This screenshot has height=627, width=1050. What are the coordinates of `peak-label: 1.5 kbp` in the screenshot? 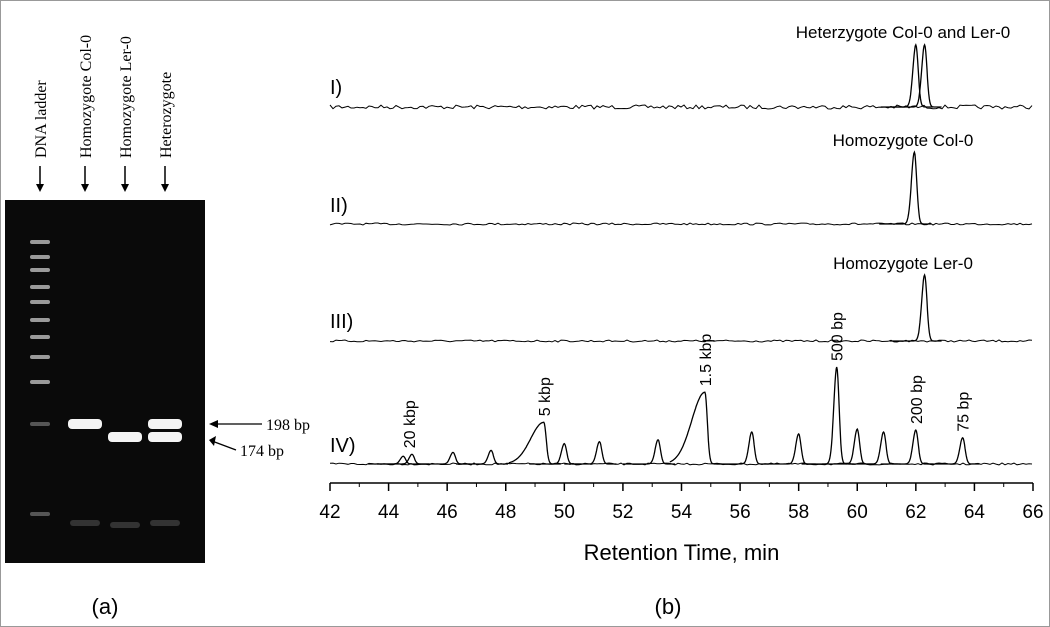 It's located at (706, 360).